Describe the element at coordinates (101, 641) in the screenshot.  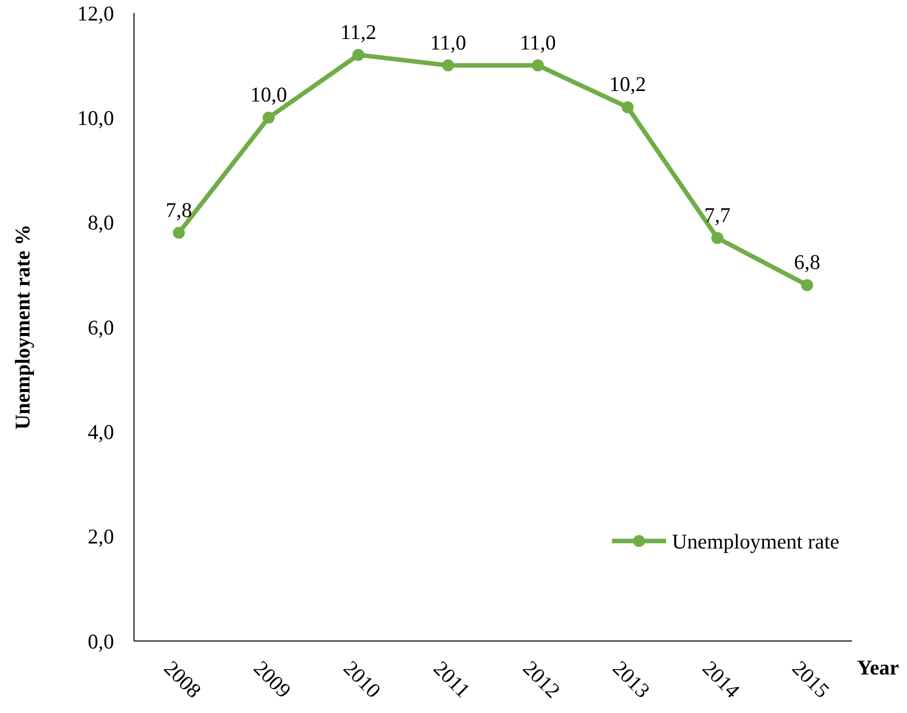
I see `y-tick-label: 0,0` at that location.